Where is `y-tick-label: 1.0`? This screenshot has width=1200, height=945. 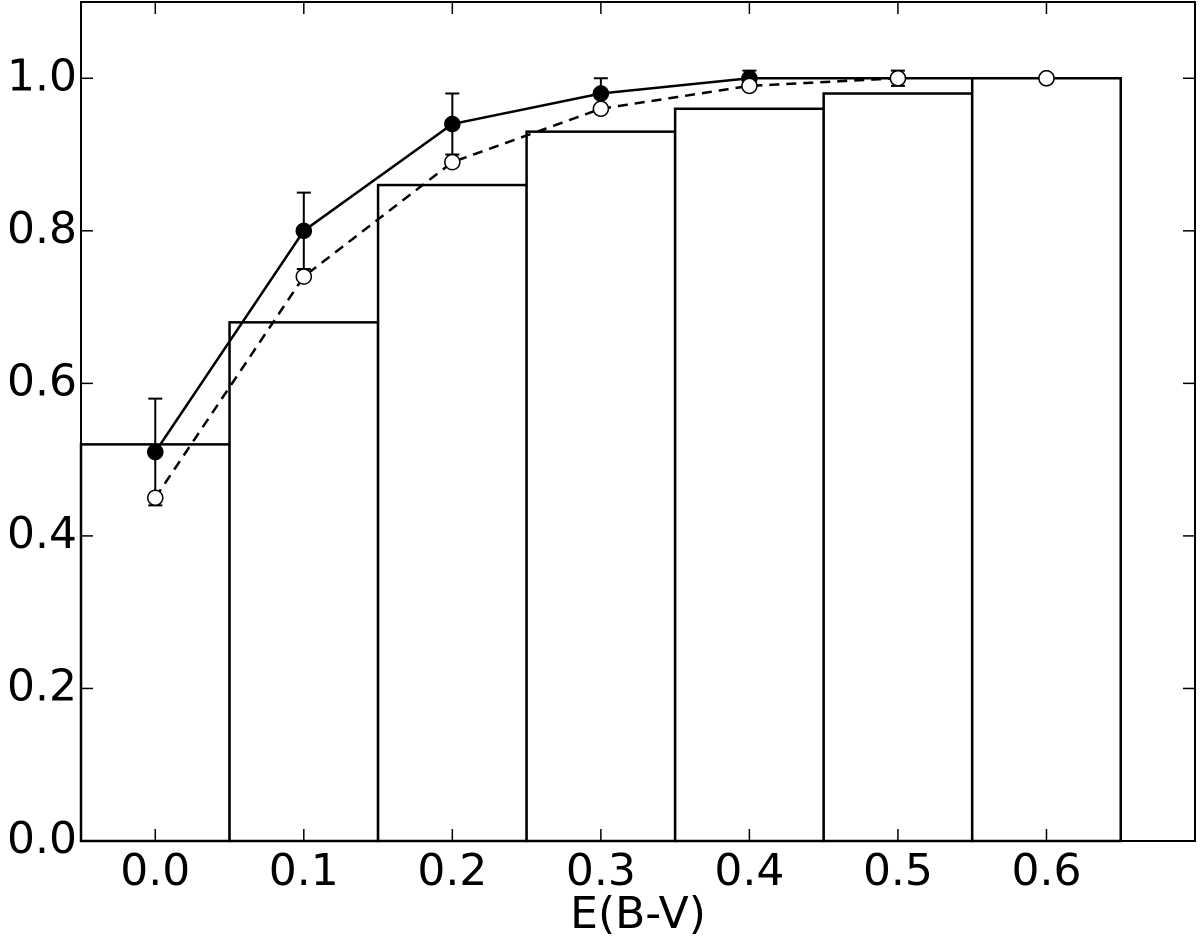 y-tick-label: 1.0 is located at coordinates (42, 75).